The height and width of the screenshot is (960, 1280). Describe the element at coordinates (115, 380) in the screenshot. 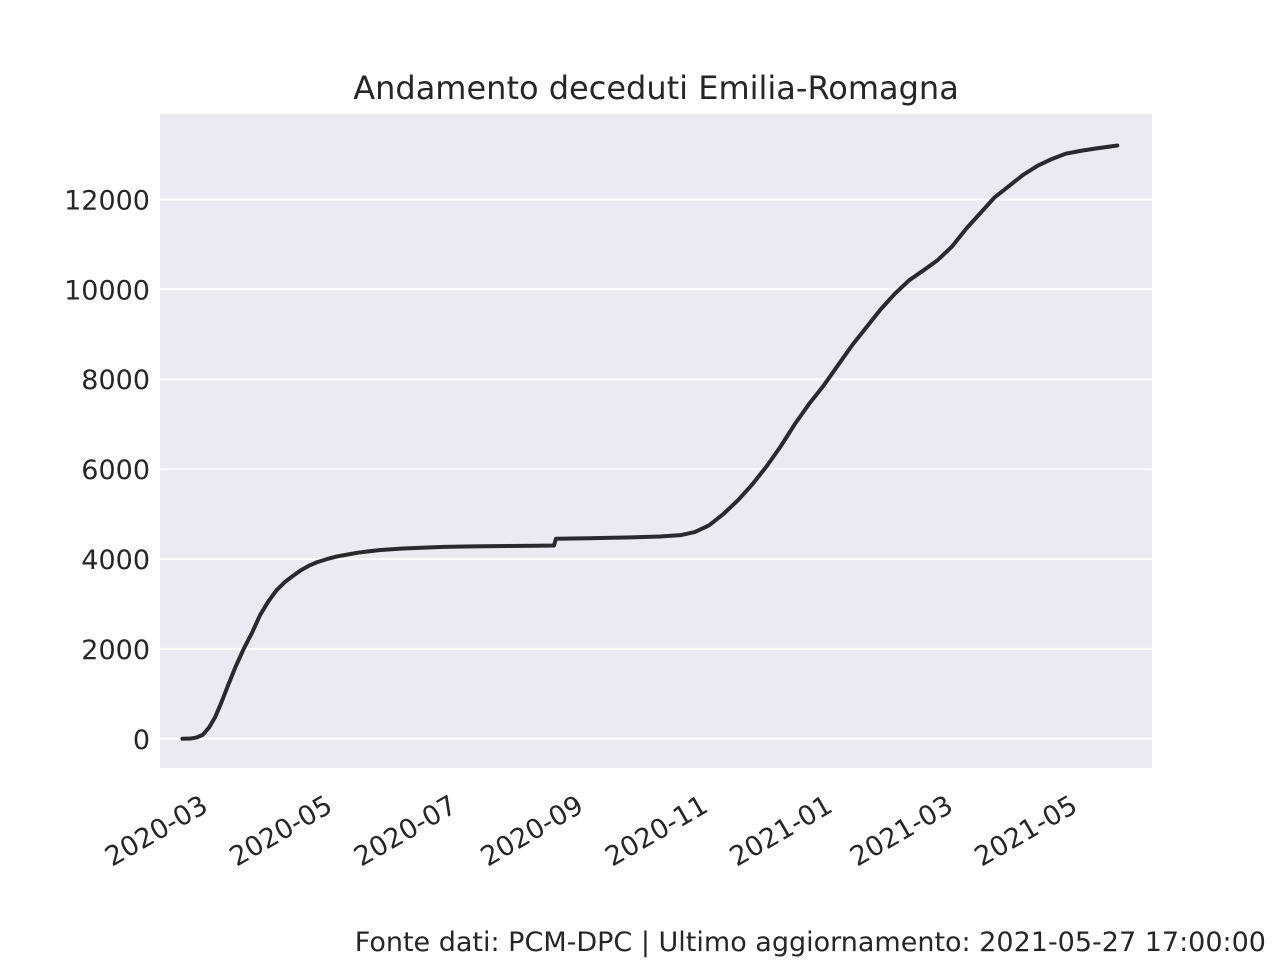

I see `y-tick-label: 8000` at that location.